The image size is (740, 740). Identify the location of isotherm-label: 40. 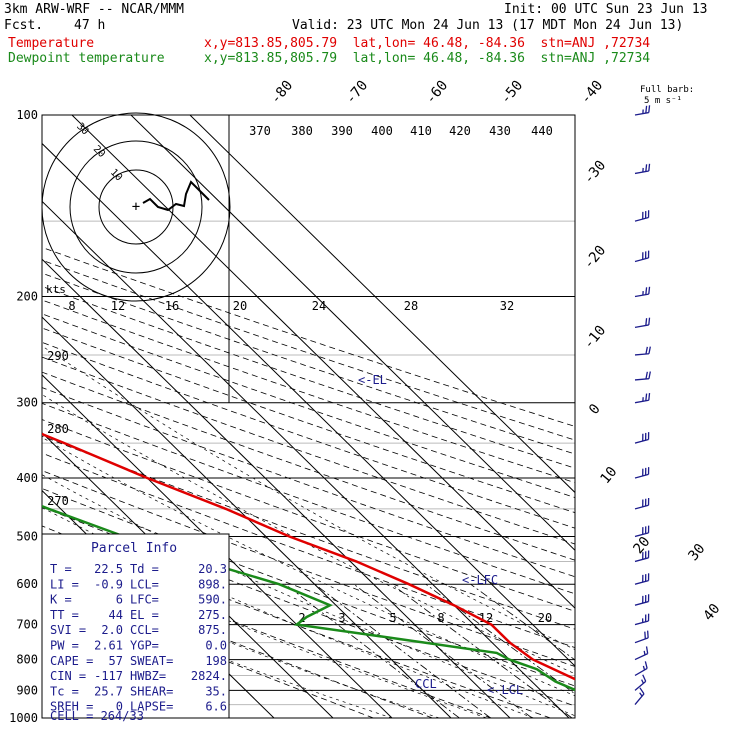
(711, 612).